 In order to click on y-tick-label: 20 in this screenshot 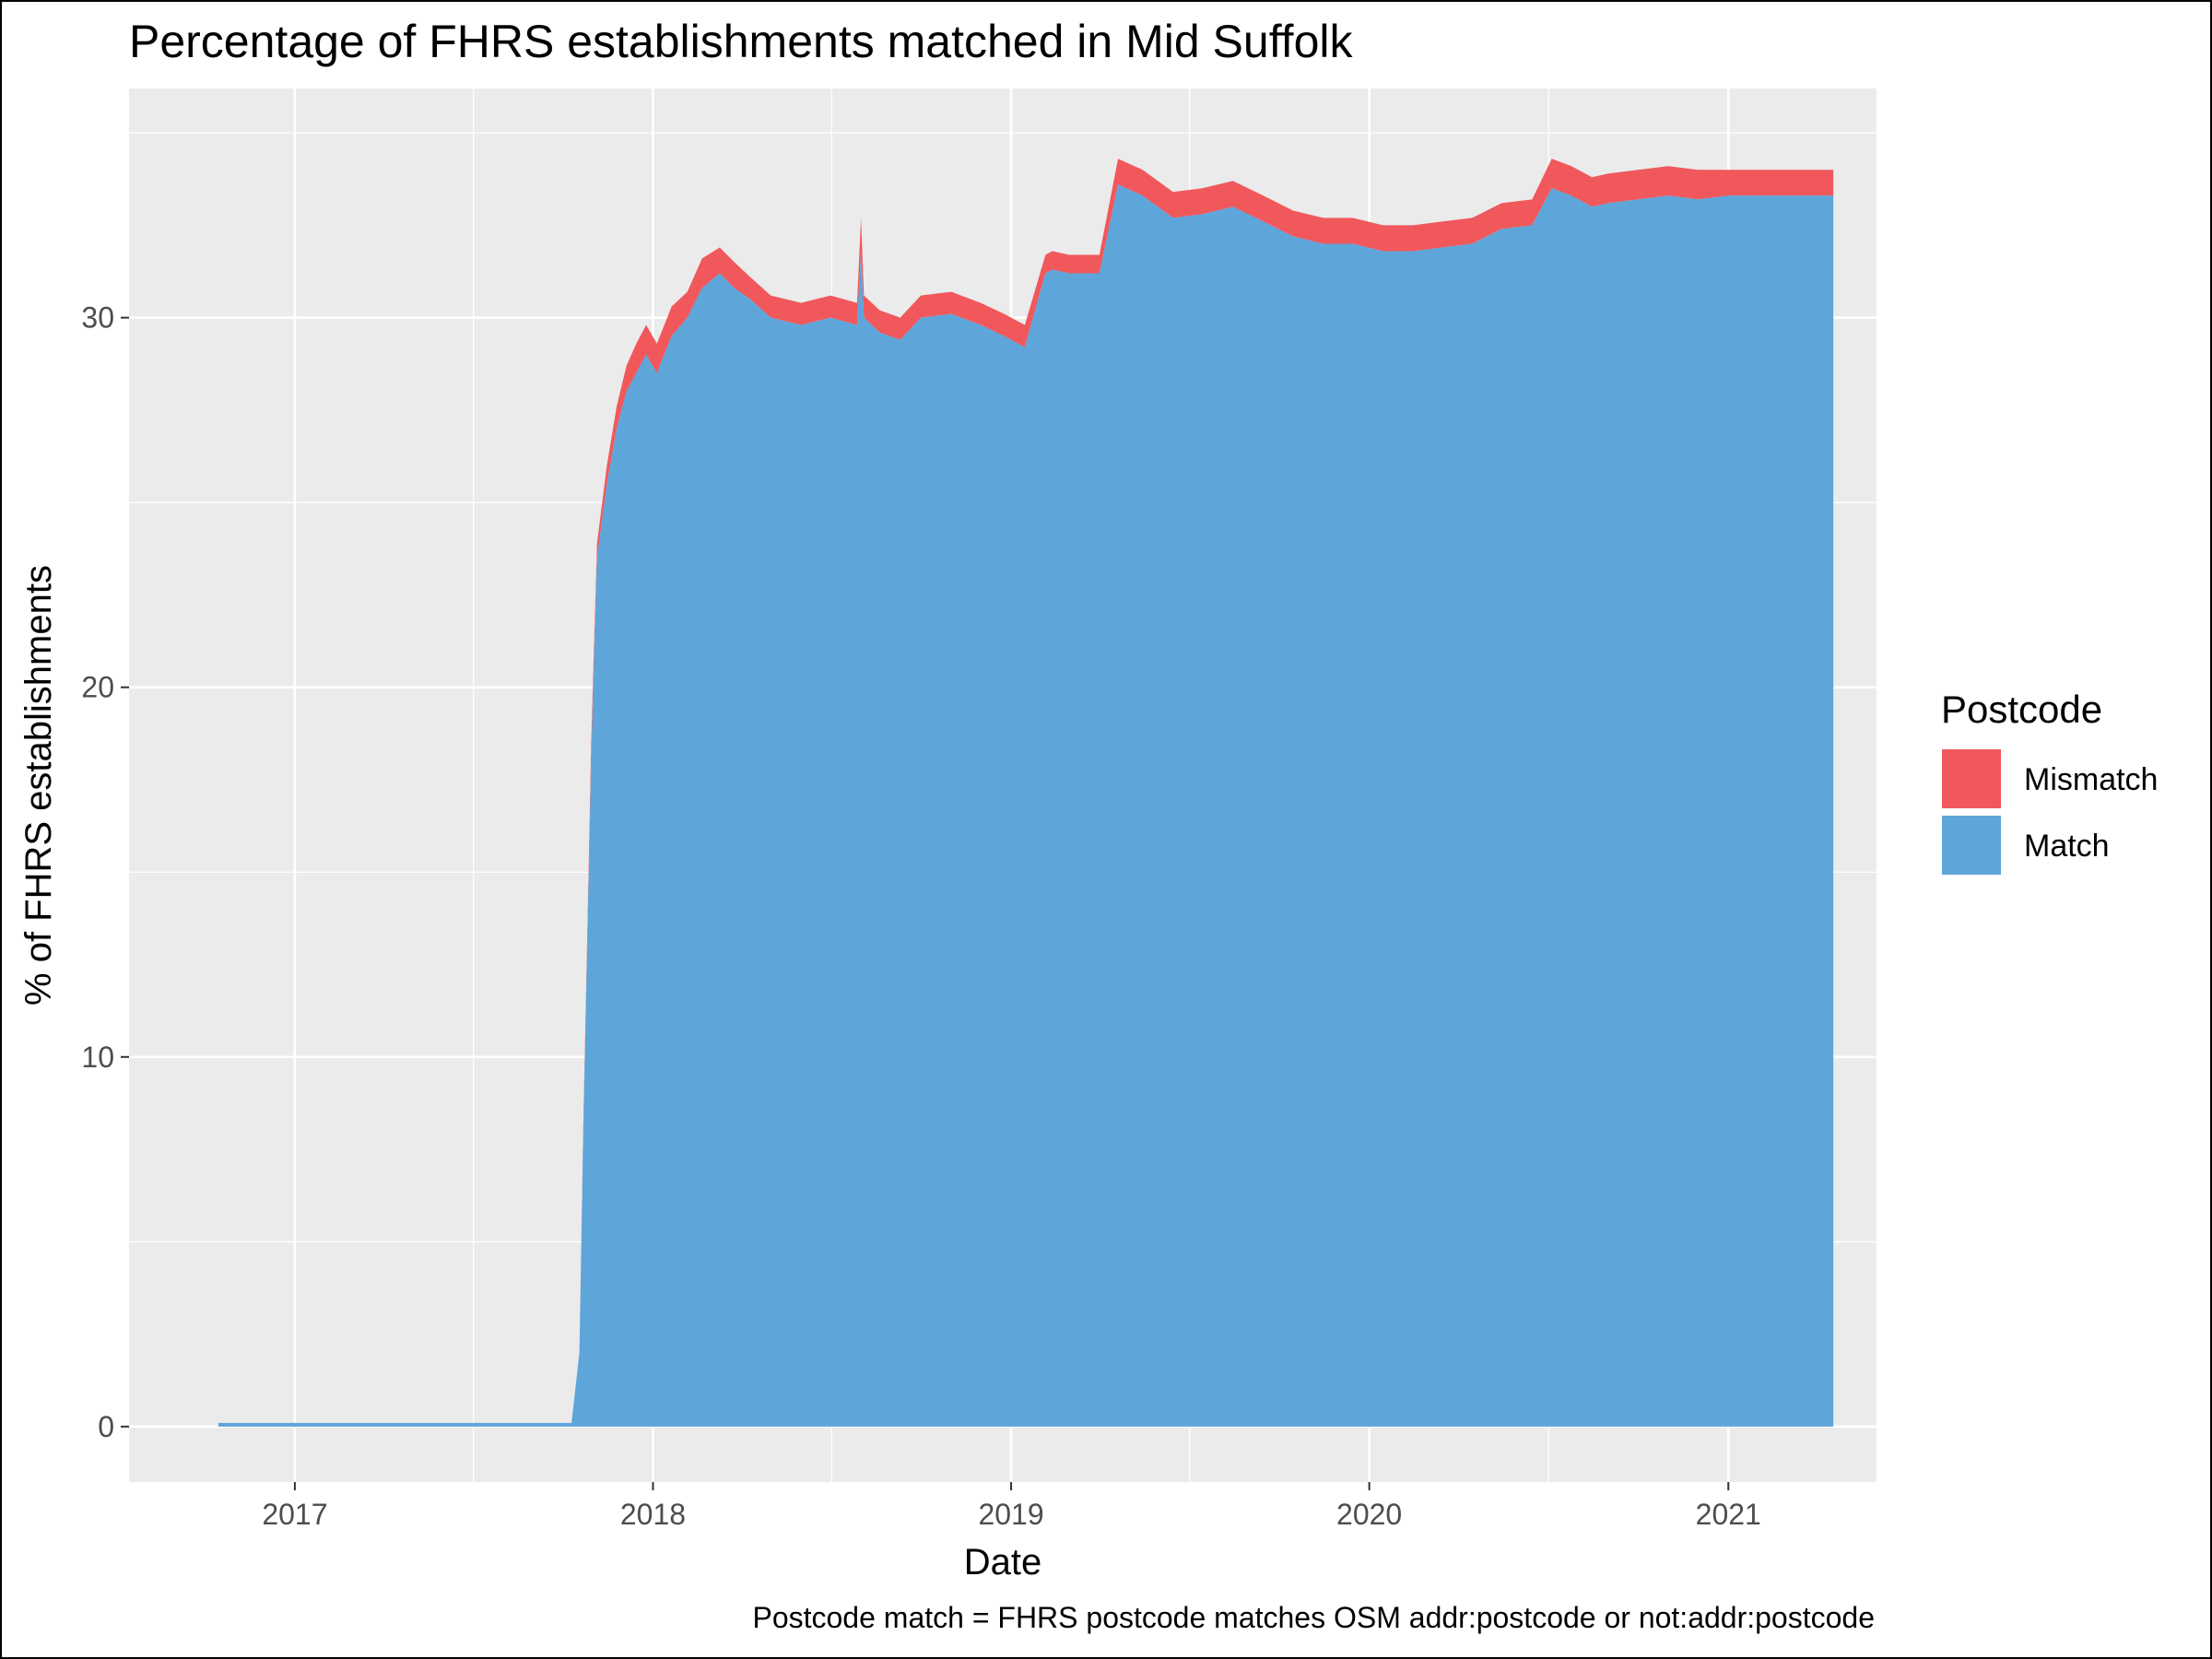, I will do `click(97, 687)`.